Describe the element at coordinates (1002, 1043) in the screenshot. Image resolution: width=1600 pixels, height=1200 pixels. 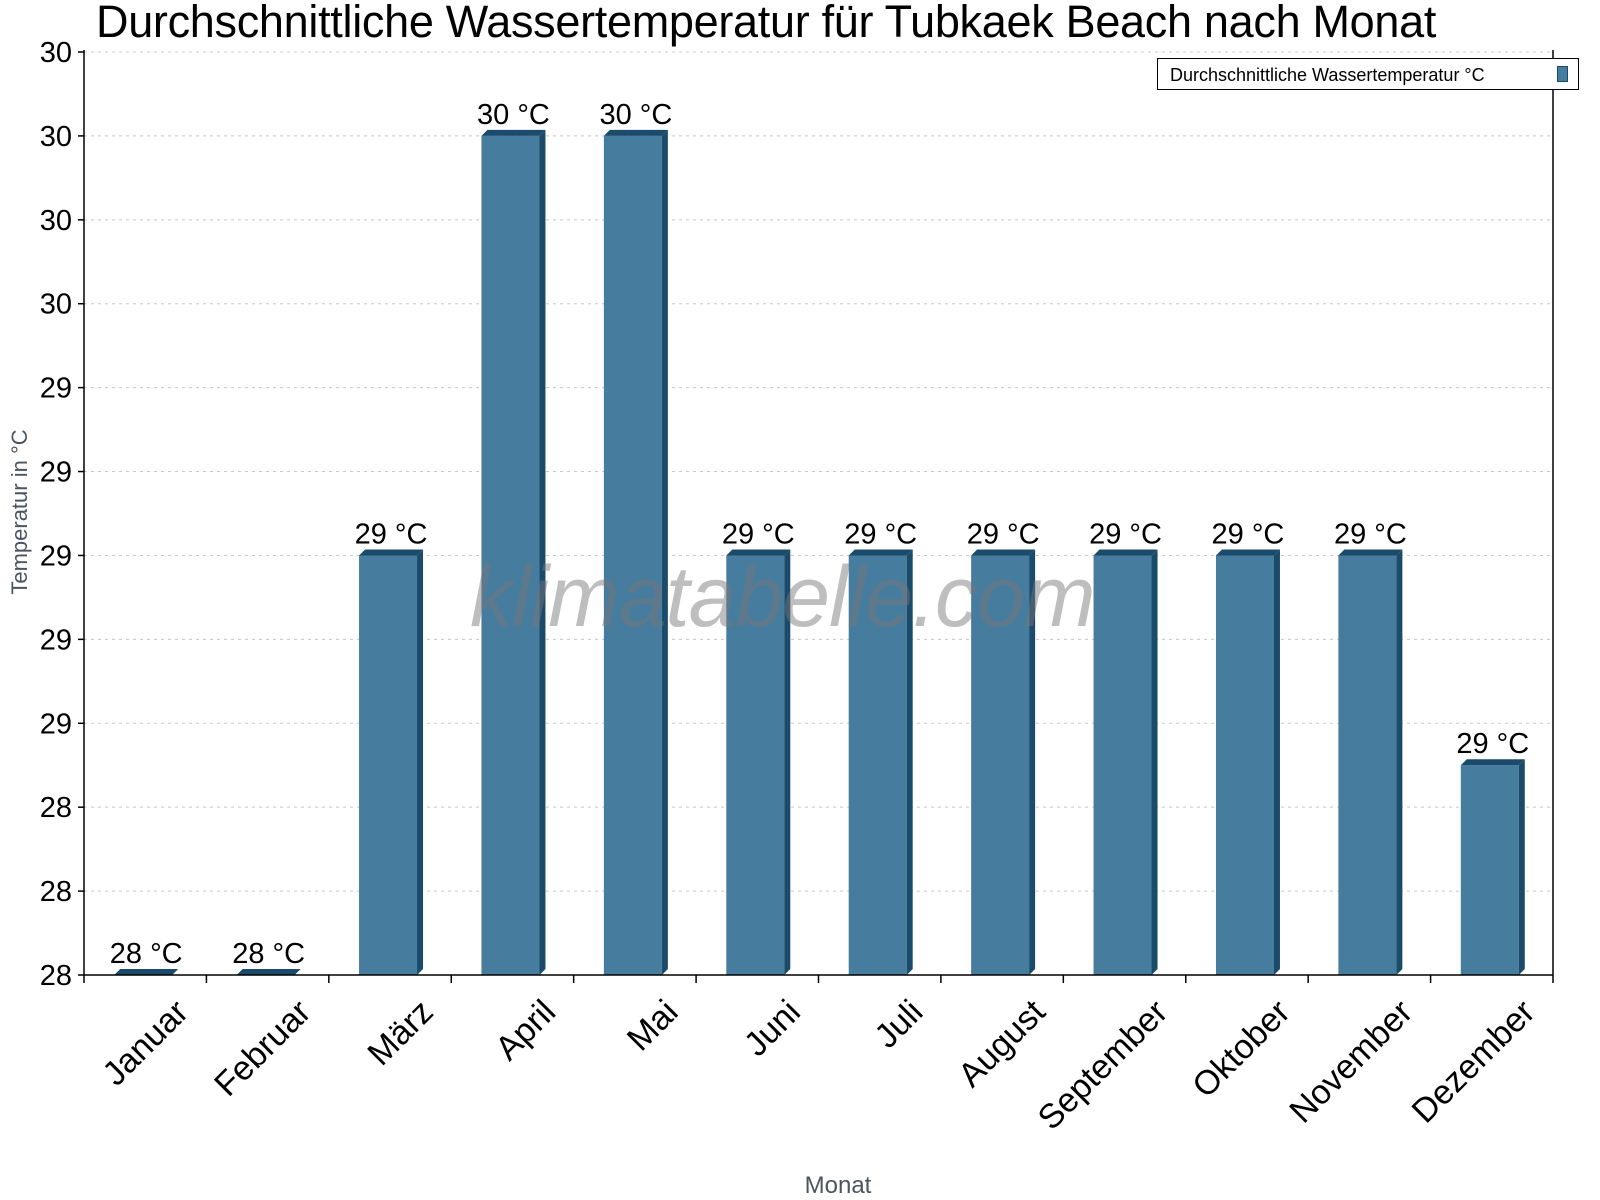
I see `x-tick-label: August` at that location.